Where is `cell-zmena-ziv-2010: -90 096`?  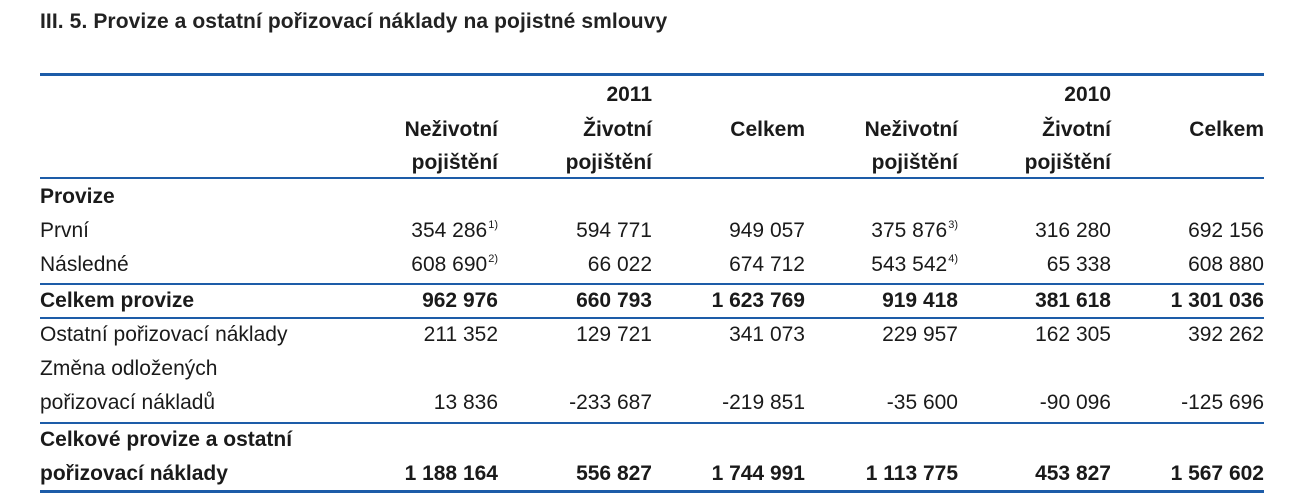
cell-zmena-ziv-2010: -90 096 is located at coordinates (1075, 402).